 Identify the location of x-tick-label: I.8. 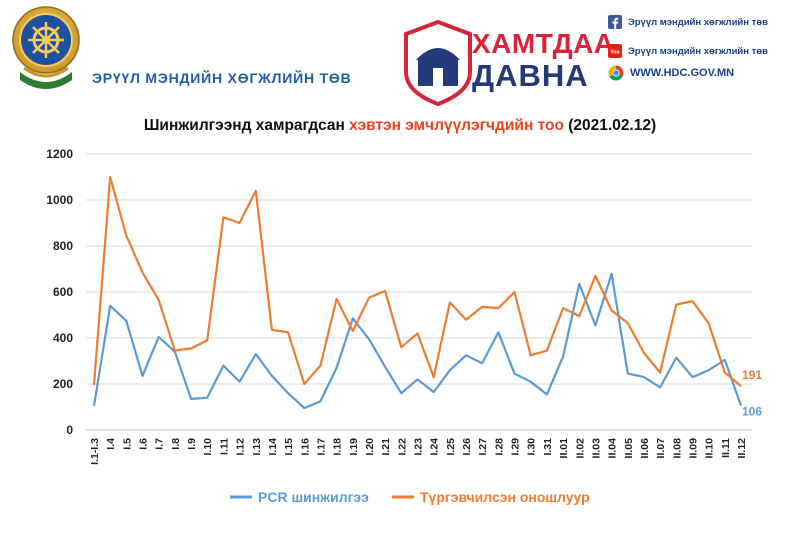
(176, 444).